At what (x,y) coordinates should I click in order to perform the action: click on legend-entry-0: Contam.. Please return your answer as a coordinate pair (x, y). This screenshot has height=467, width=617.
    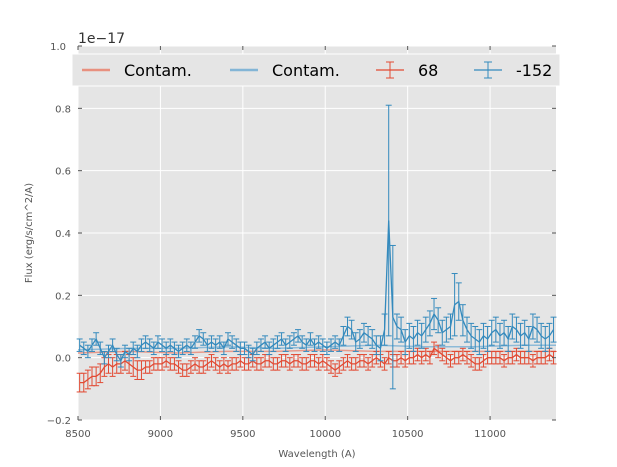
    Looking at the image, I should click on (137, 70).